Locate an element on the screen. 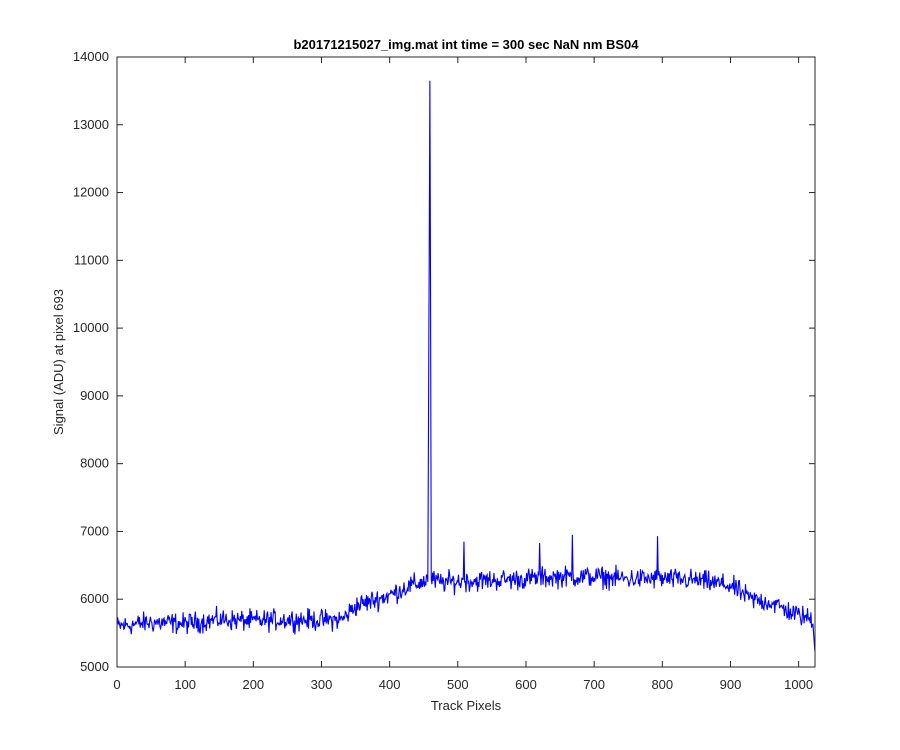 This screenshot has width=900, height=750. x-axis-label: Track Pixels is located at coordinates (466, 705).